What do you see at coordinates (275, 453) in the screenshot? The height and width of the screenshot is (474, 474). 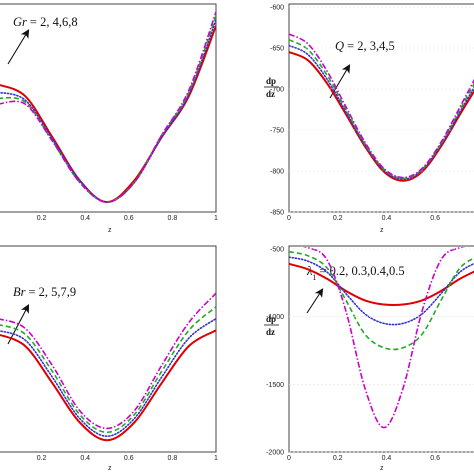 I see `y-tick-label: -2000` at bounding box center [275, 453].